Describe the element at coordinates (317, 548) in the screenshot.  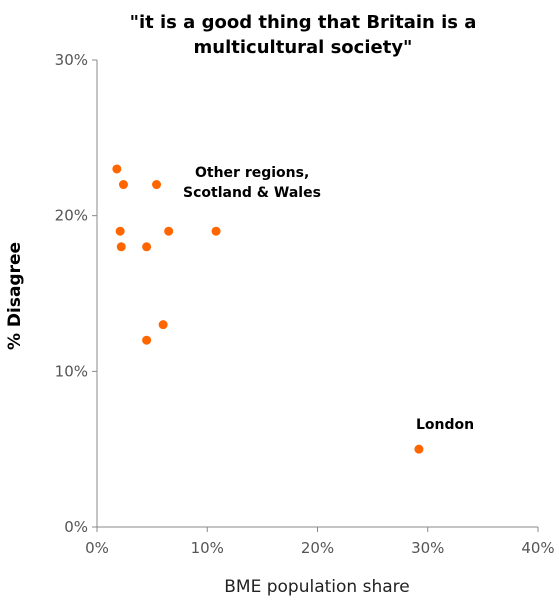
I see `x-tick-label: 20%` at that location.